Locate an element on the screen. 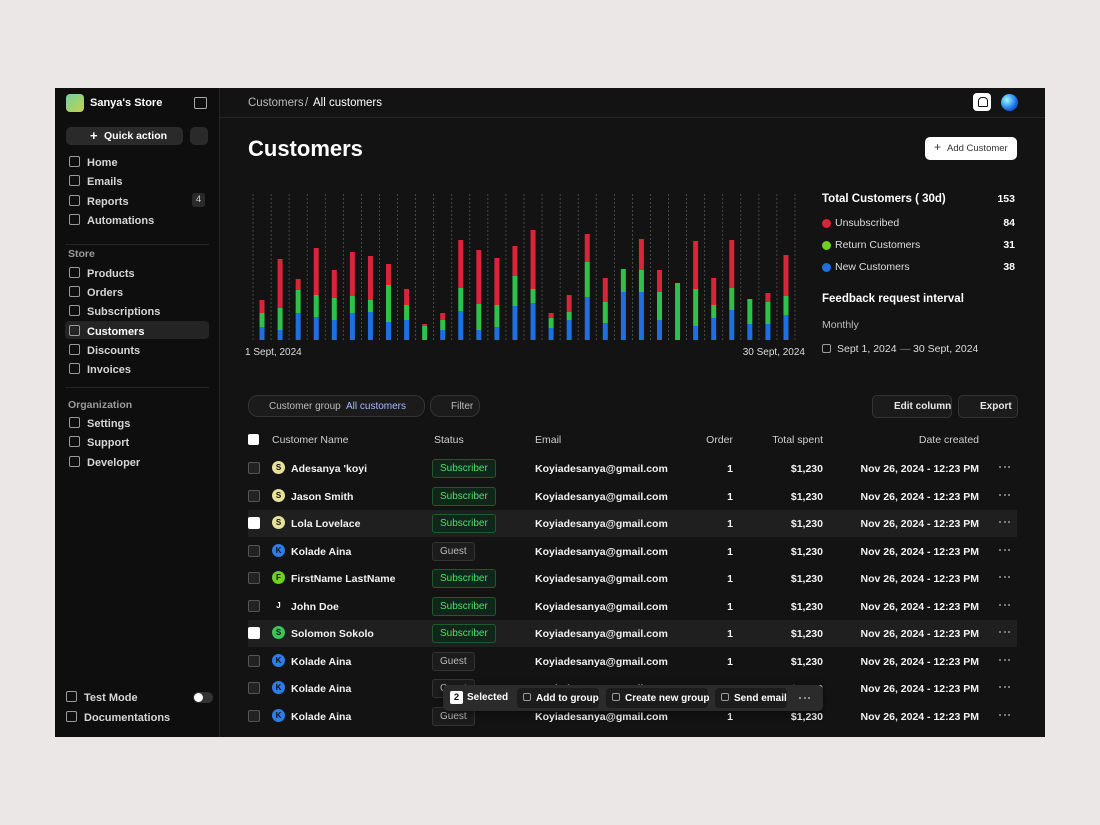 Image resolution: width=1100 pixels, height=825 pixels. nav-item: Subscriptions is located at coordinates (124, 312).